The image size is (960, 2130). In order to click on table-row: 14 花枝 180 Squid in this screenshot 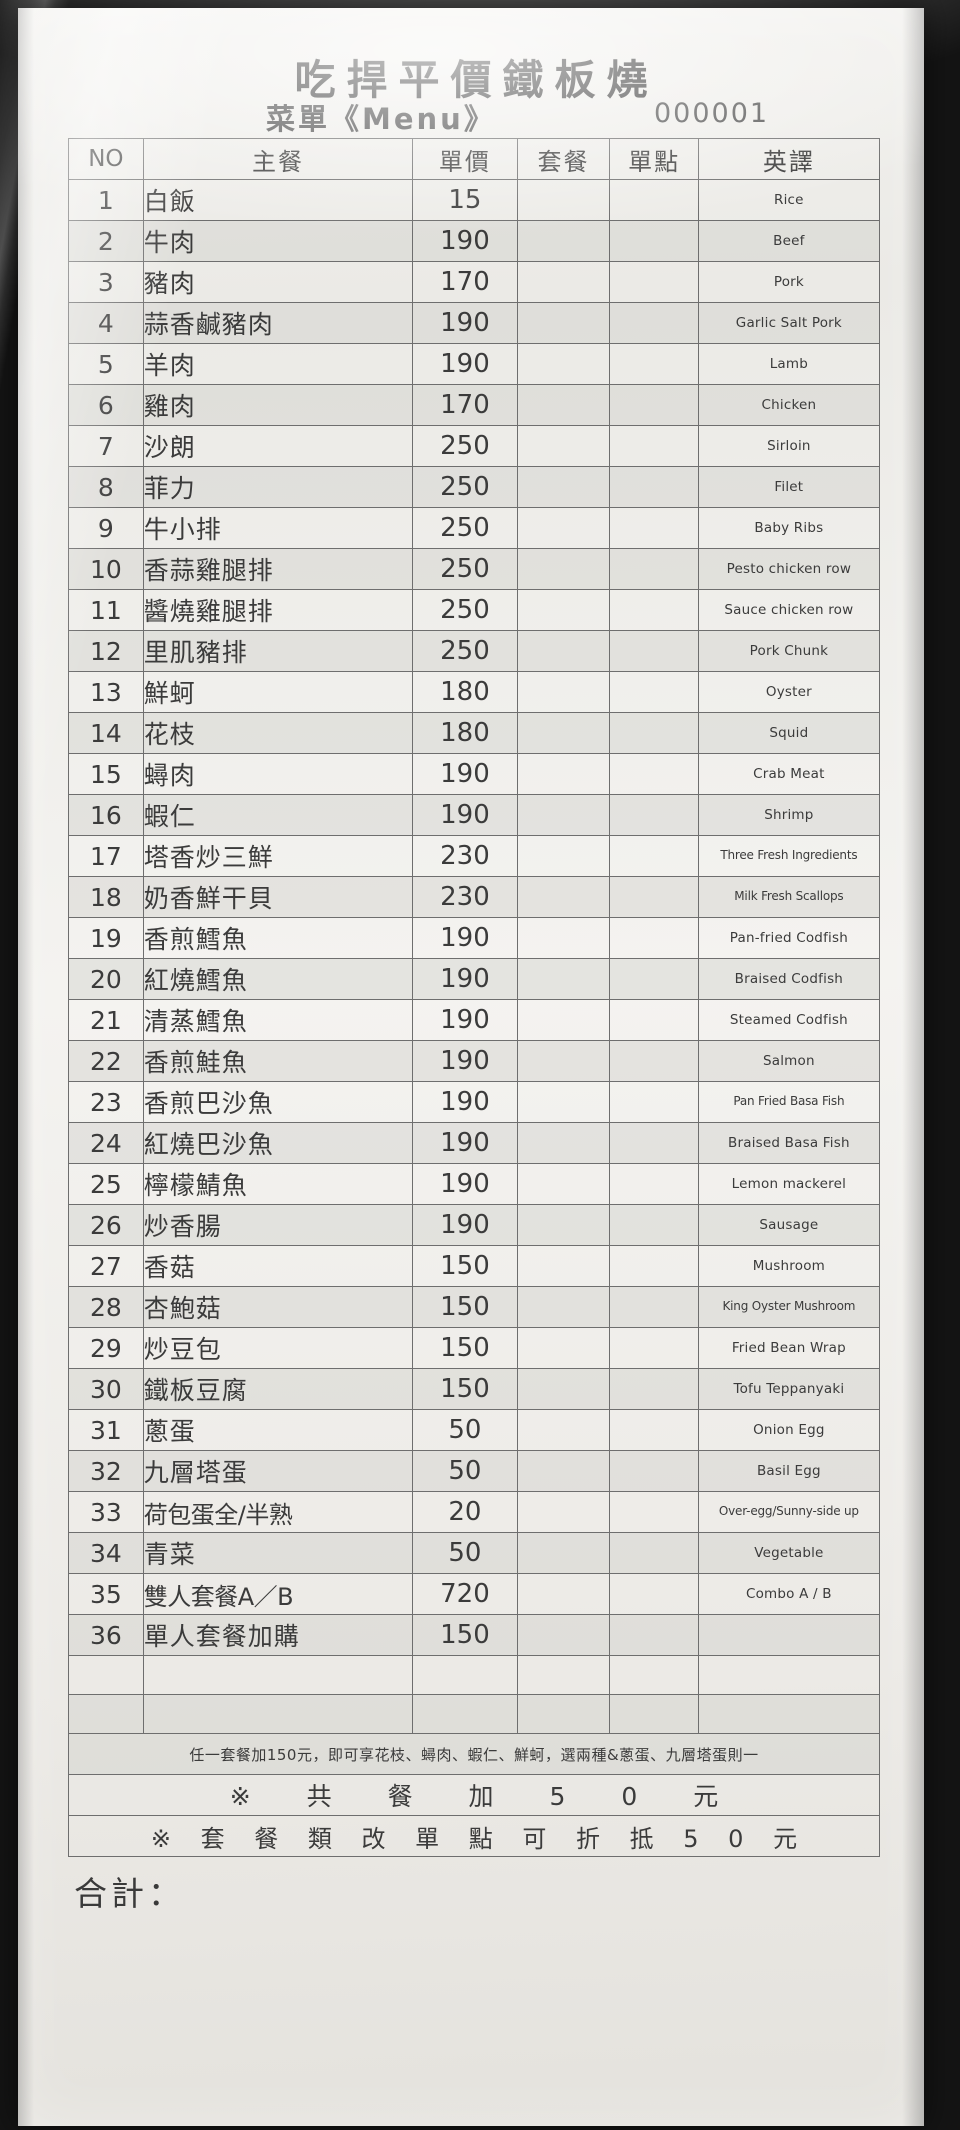, I will do `click(474, 733)`.